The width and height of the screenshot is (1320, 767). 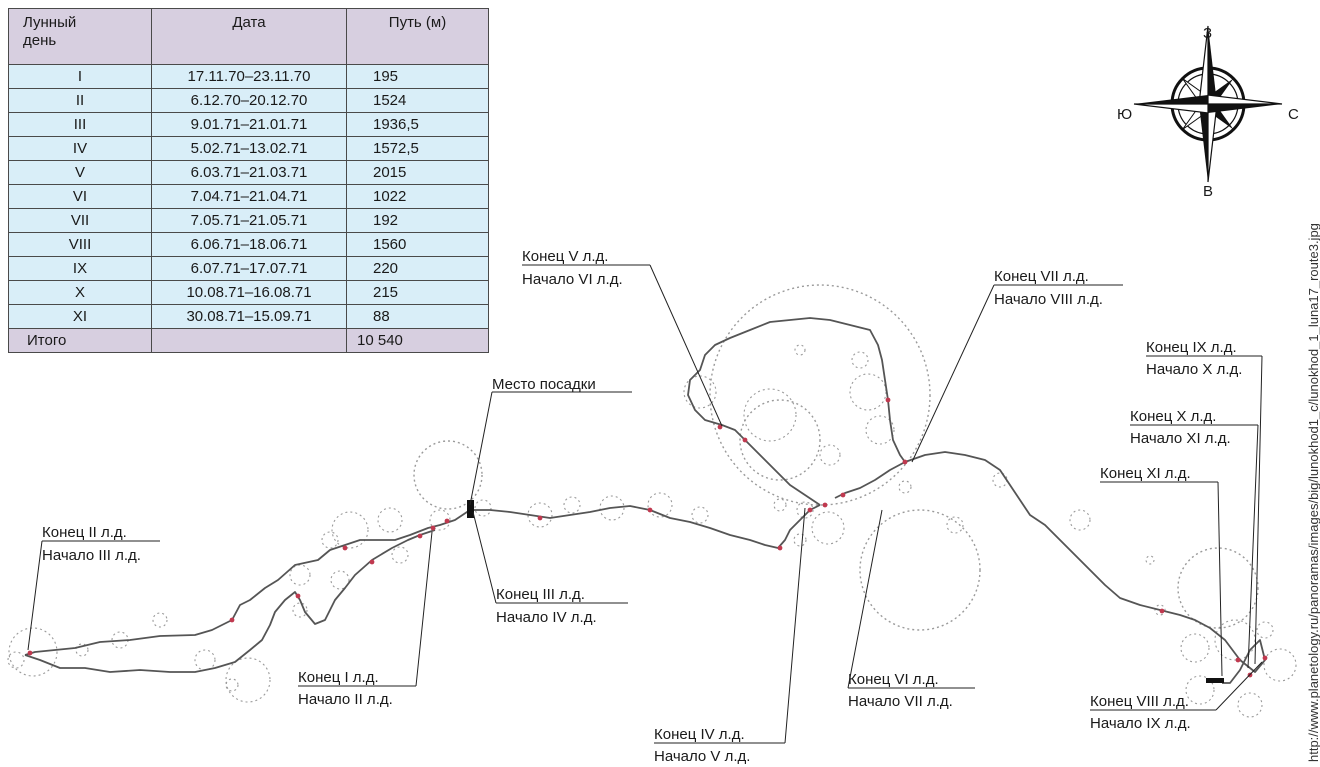 I want to click on cell-date: 6.12.70–20.12.70, so click(x=249, y=100).